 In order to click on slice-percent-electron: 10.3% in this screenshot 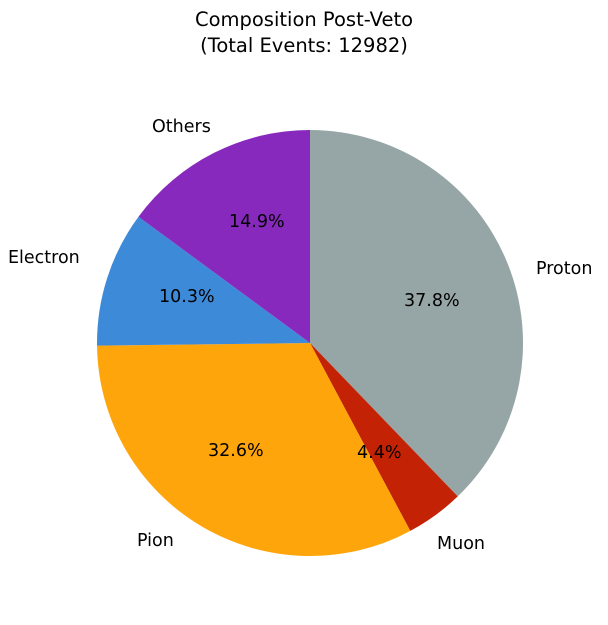, I will do `click(187, 297)`.